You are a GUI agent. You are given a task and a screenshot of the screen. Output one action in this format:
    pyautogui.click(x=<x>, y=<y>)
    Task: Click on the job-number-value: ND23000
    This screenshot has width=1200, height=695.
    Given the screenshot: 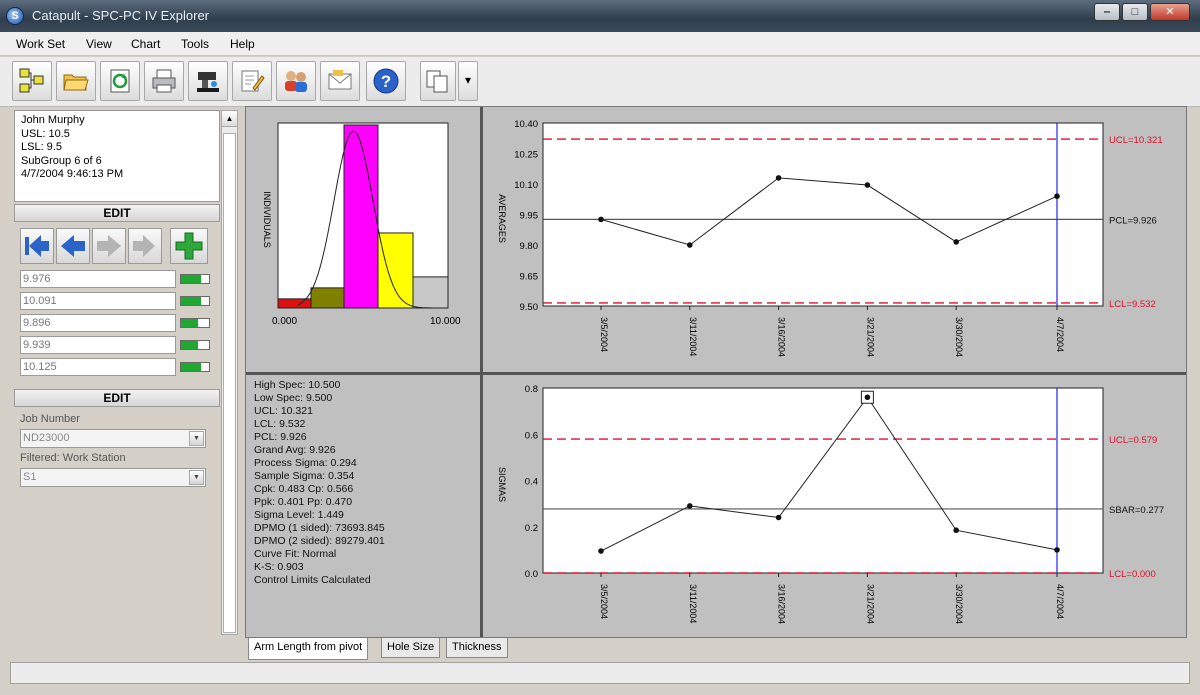 What is the action you would take?
    pyautogui.click(x=46, y=438)
    